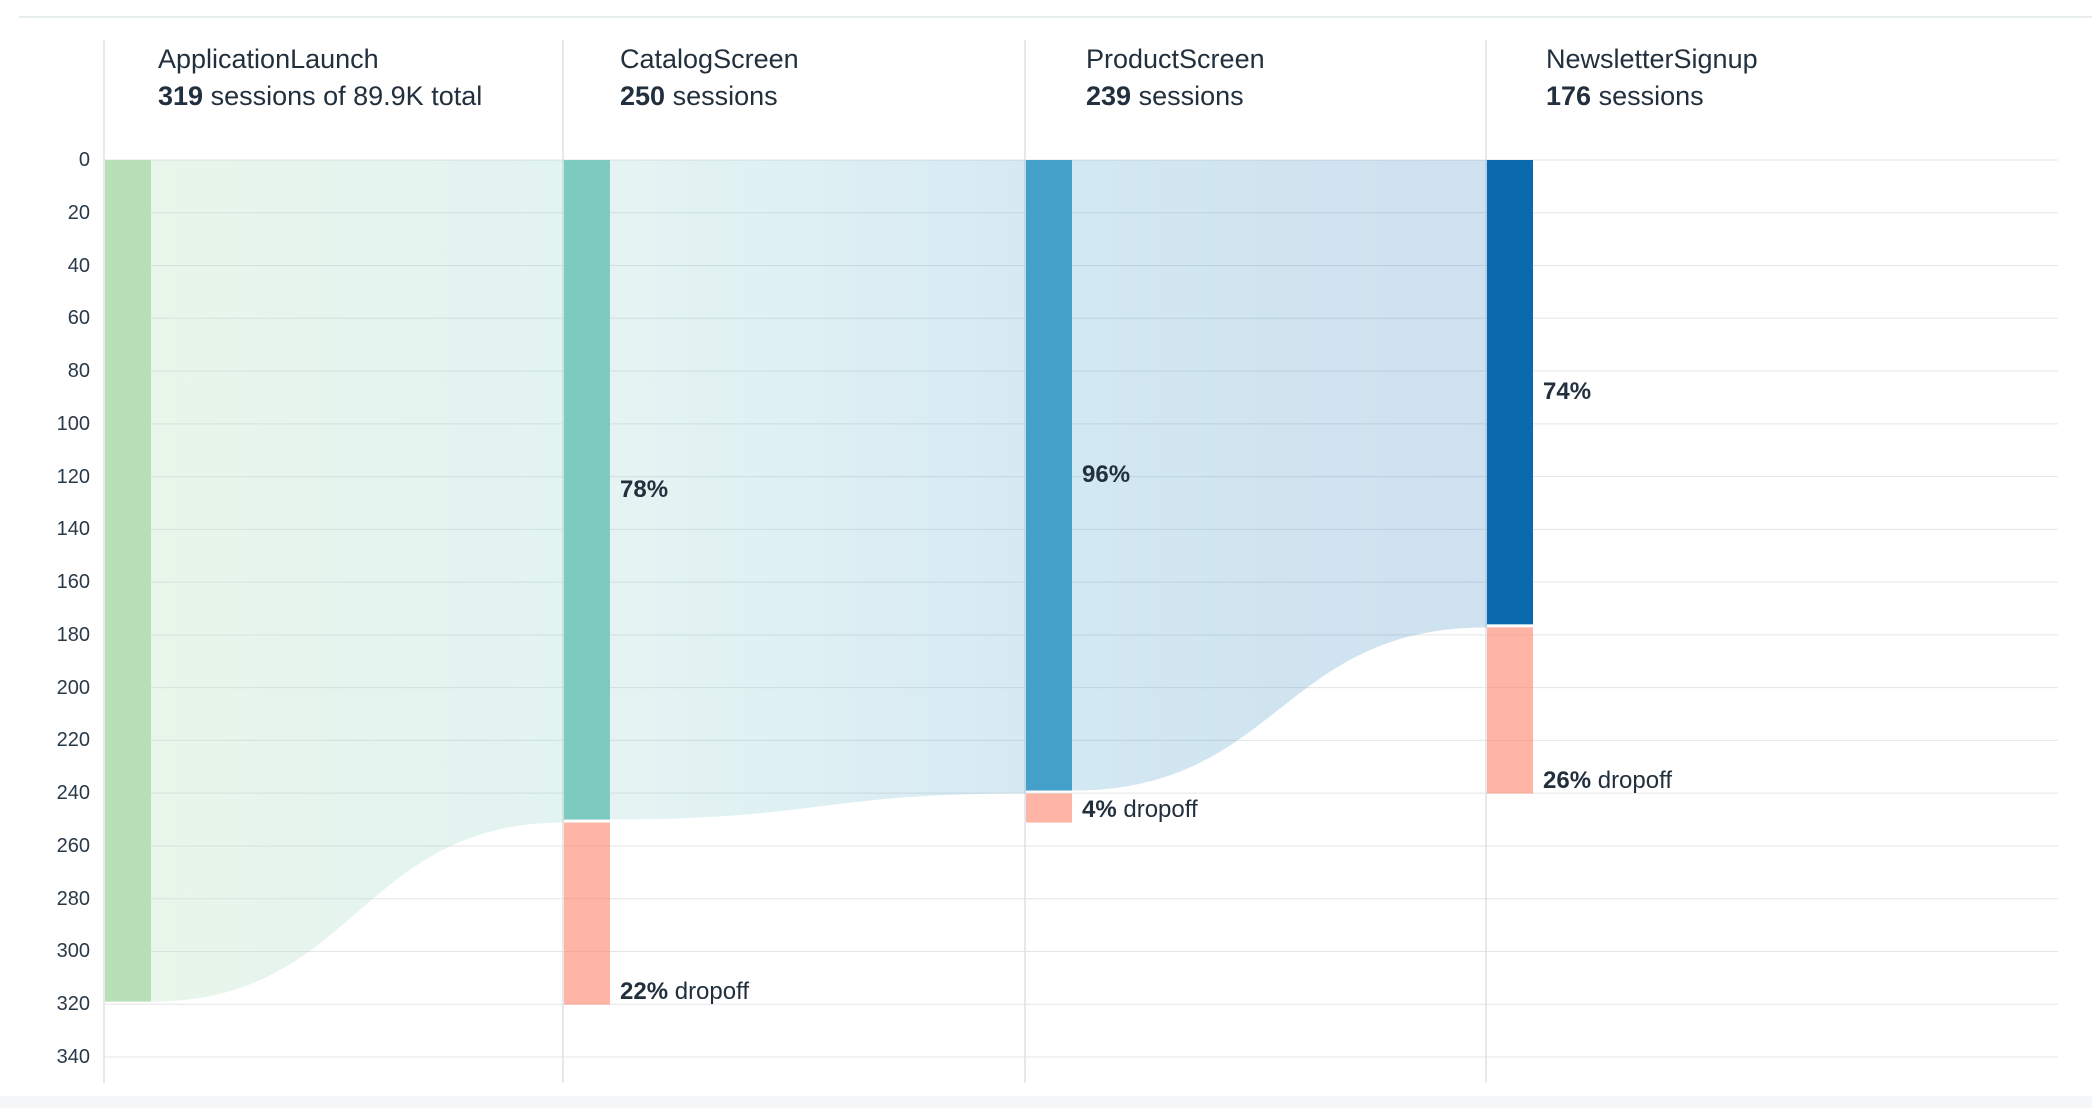  I want to click on y-tick-label: 0, so click(84, 160).